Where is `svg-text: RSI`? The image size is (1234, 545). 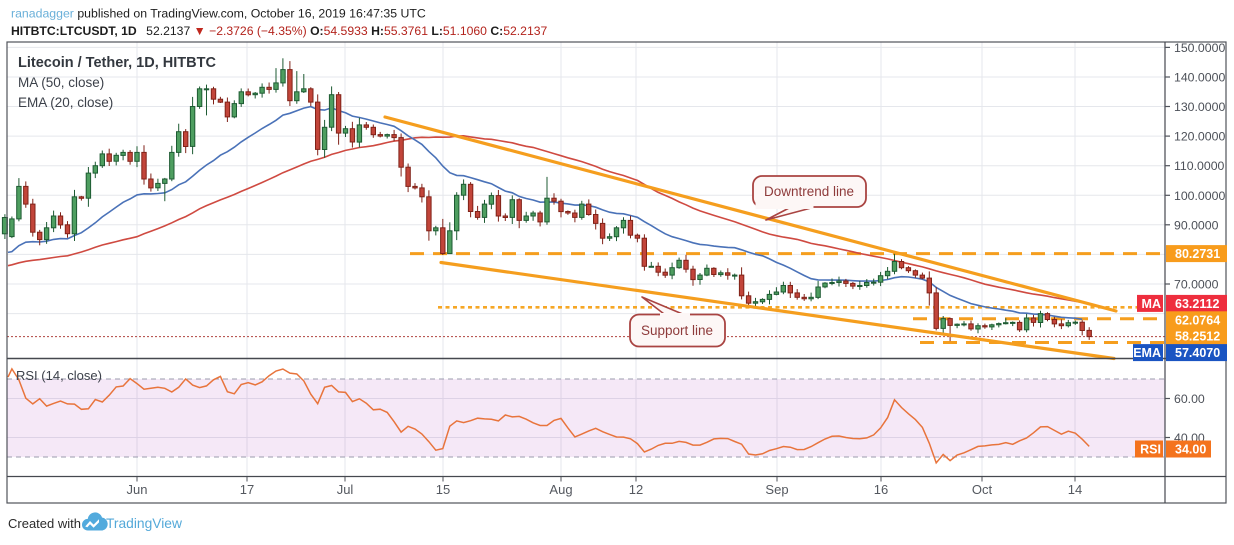
svg-text: RSI is located at coordinates (1150, 450).